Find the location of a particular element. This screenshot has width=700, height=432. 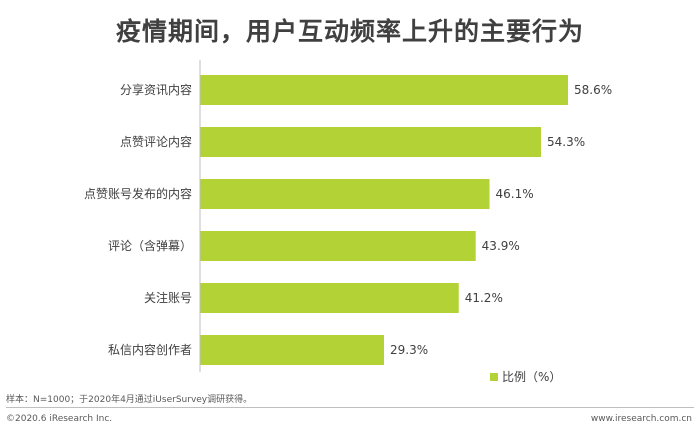

value-label: 43.9% is located at coordinates (501, 246).